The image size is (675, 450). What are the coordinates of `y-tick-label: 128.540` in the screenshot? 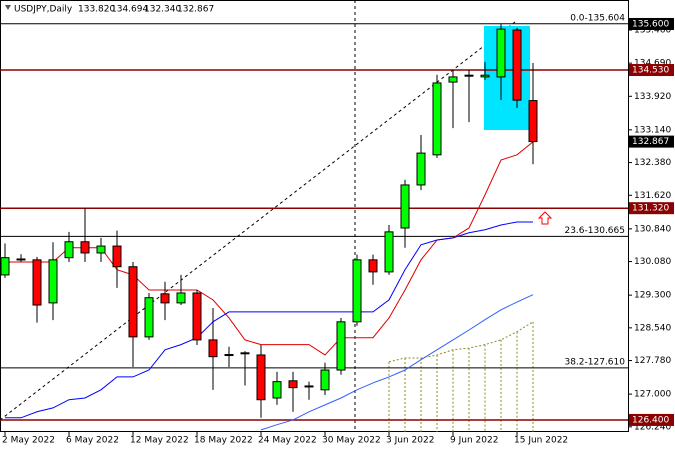 It's located at (652, 328).